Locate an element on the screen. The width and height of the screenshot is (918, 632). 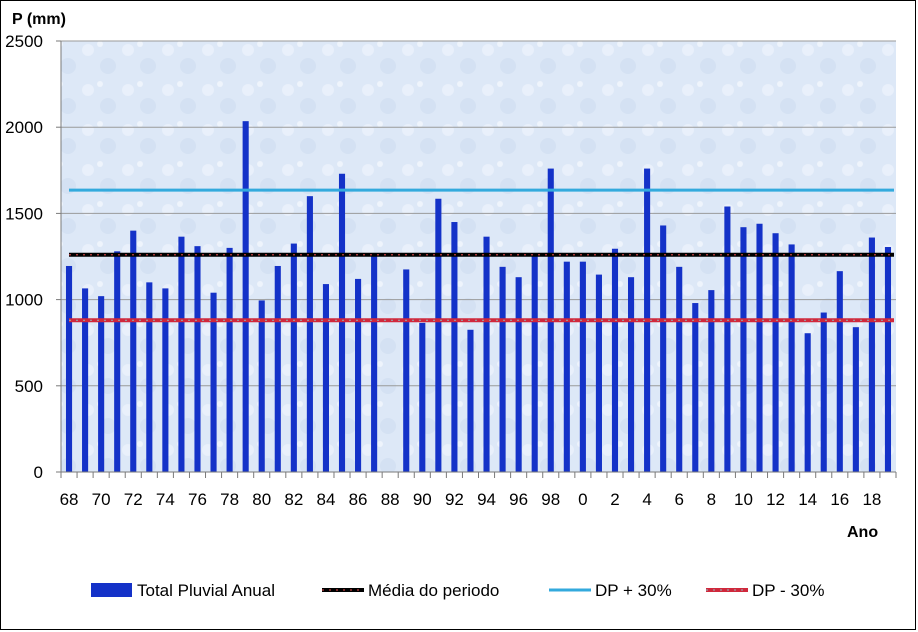
x-tick-label: 68 is located at coordinates (69, 499).